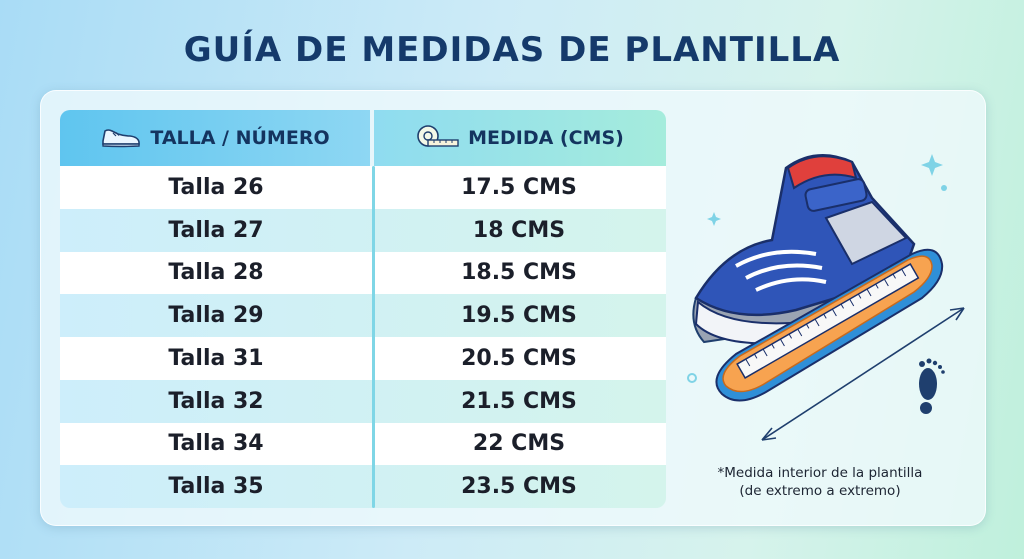  Describe the element at coordinates (373, 337) in the screenshot. I see `column-divider` at that location.